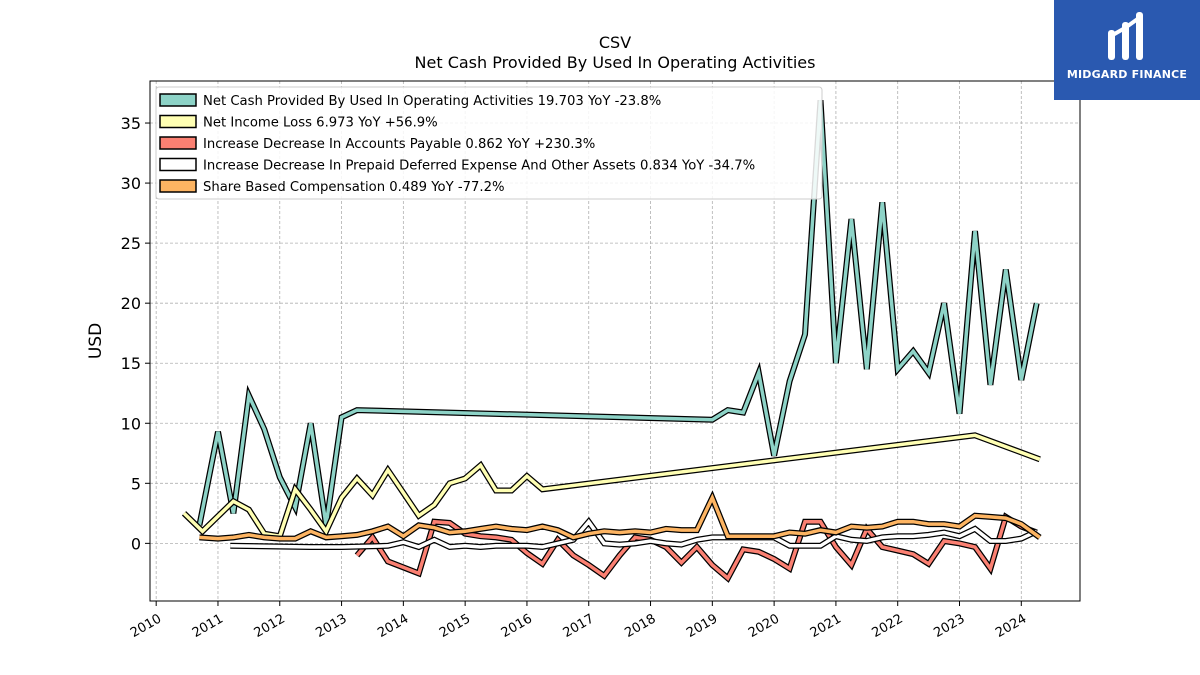 Image resolution: width=1200 pixels, height=675 pixels. I want to click on y-axis: 0 5 10 15 20 25 30 35, so click(135, 333).